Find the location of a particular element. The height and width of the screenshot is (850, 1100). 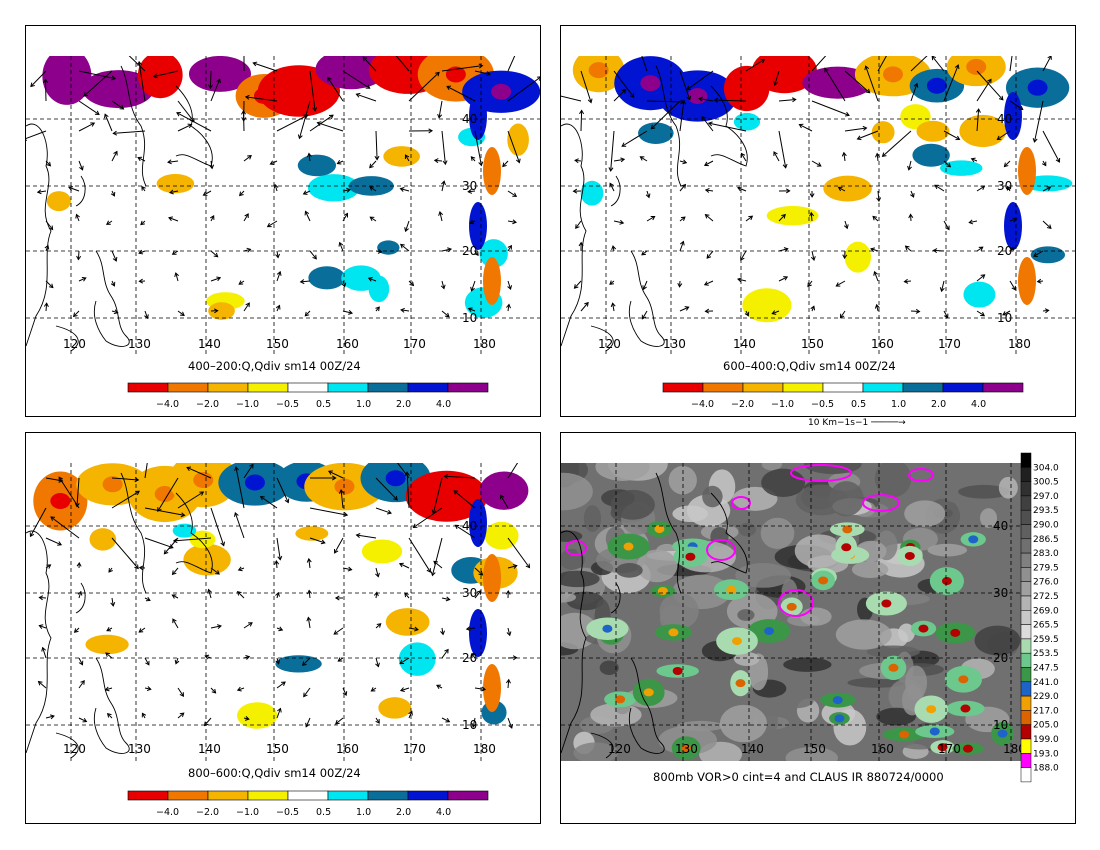

divergence-colorbar: −4.0 −2.0 −1.0 −0.5 0.5 1.0 2.0 4.0 is located at coordinates (843, 396).